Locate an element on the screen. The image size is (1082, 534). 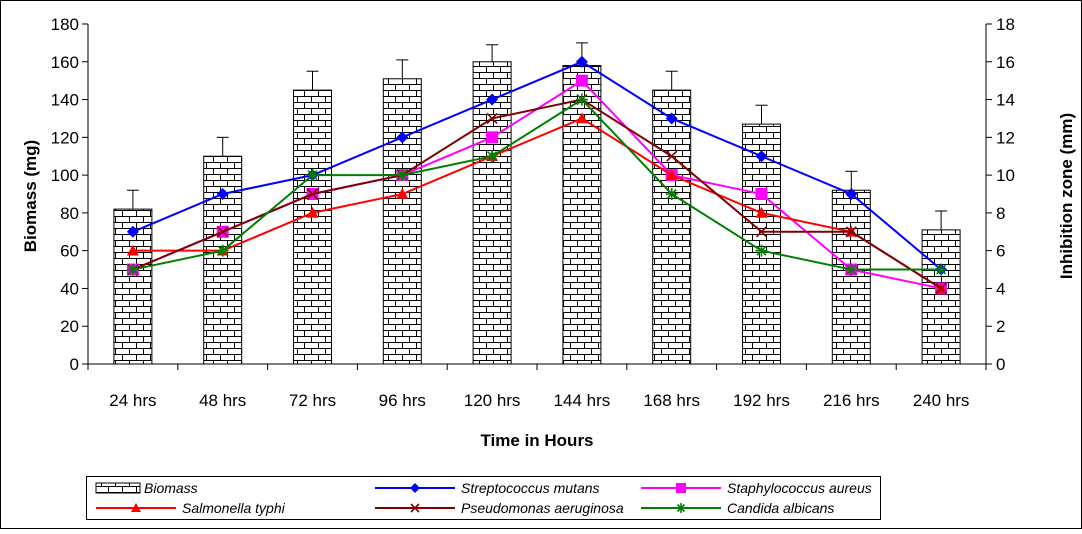
left-y-tick-label: 20 is located at coordinates (69, 326).